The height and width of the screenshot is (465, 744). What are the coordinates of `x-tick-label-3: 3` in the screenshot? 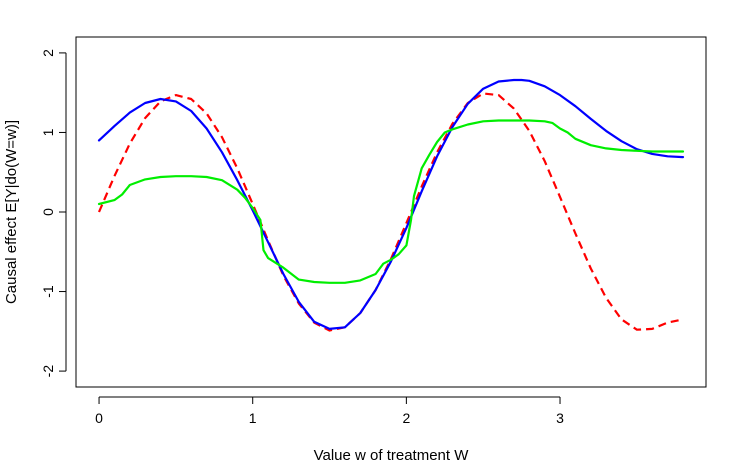 It's located at (560, 418).